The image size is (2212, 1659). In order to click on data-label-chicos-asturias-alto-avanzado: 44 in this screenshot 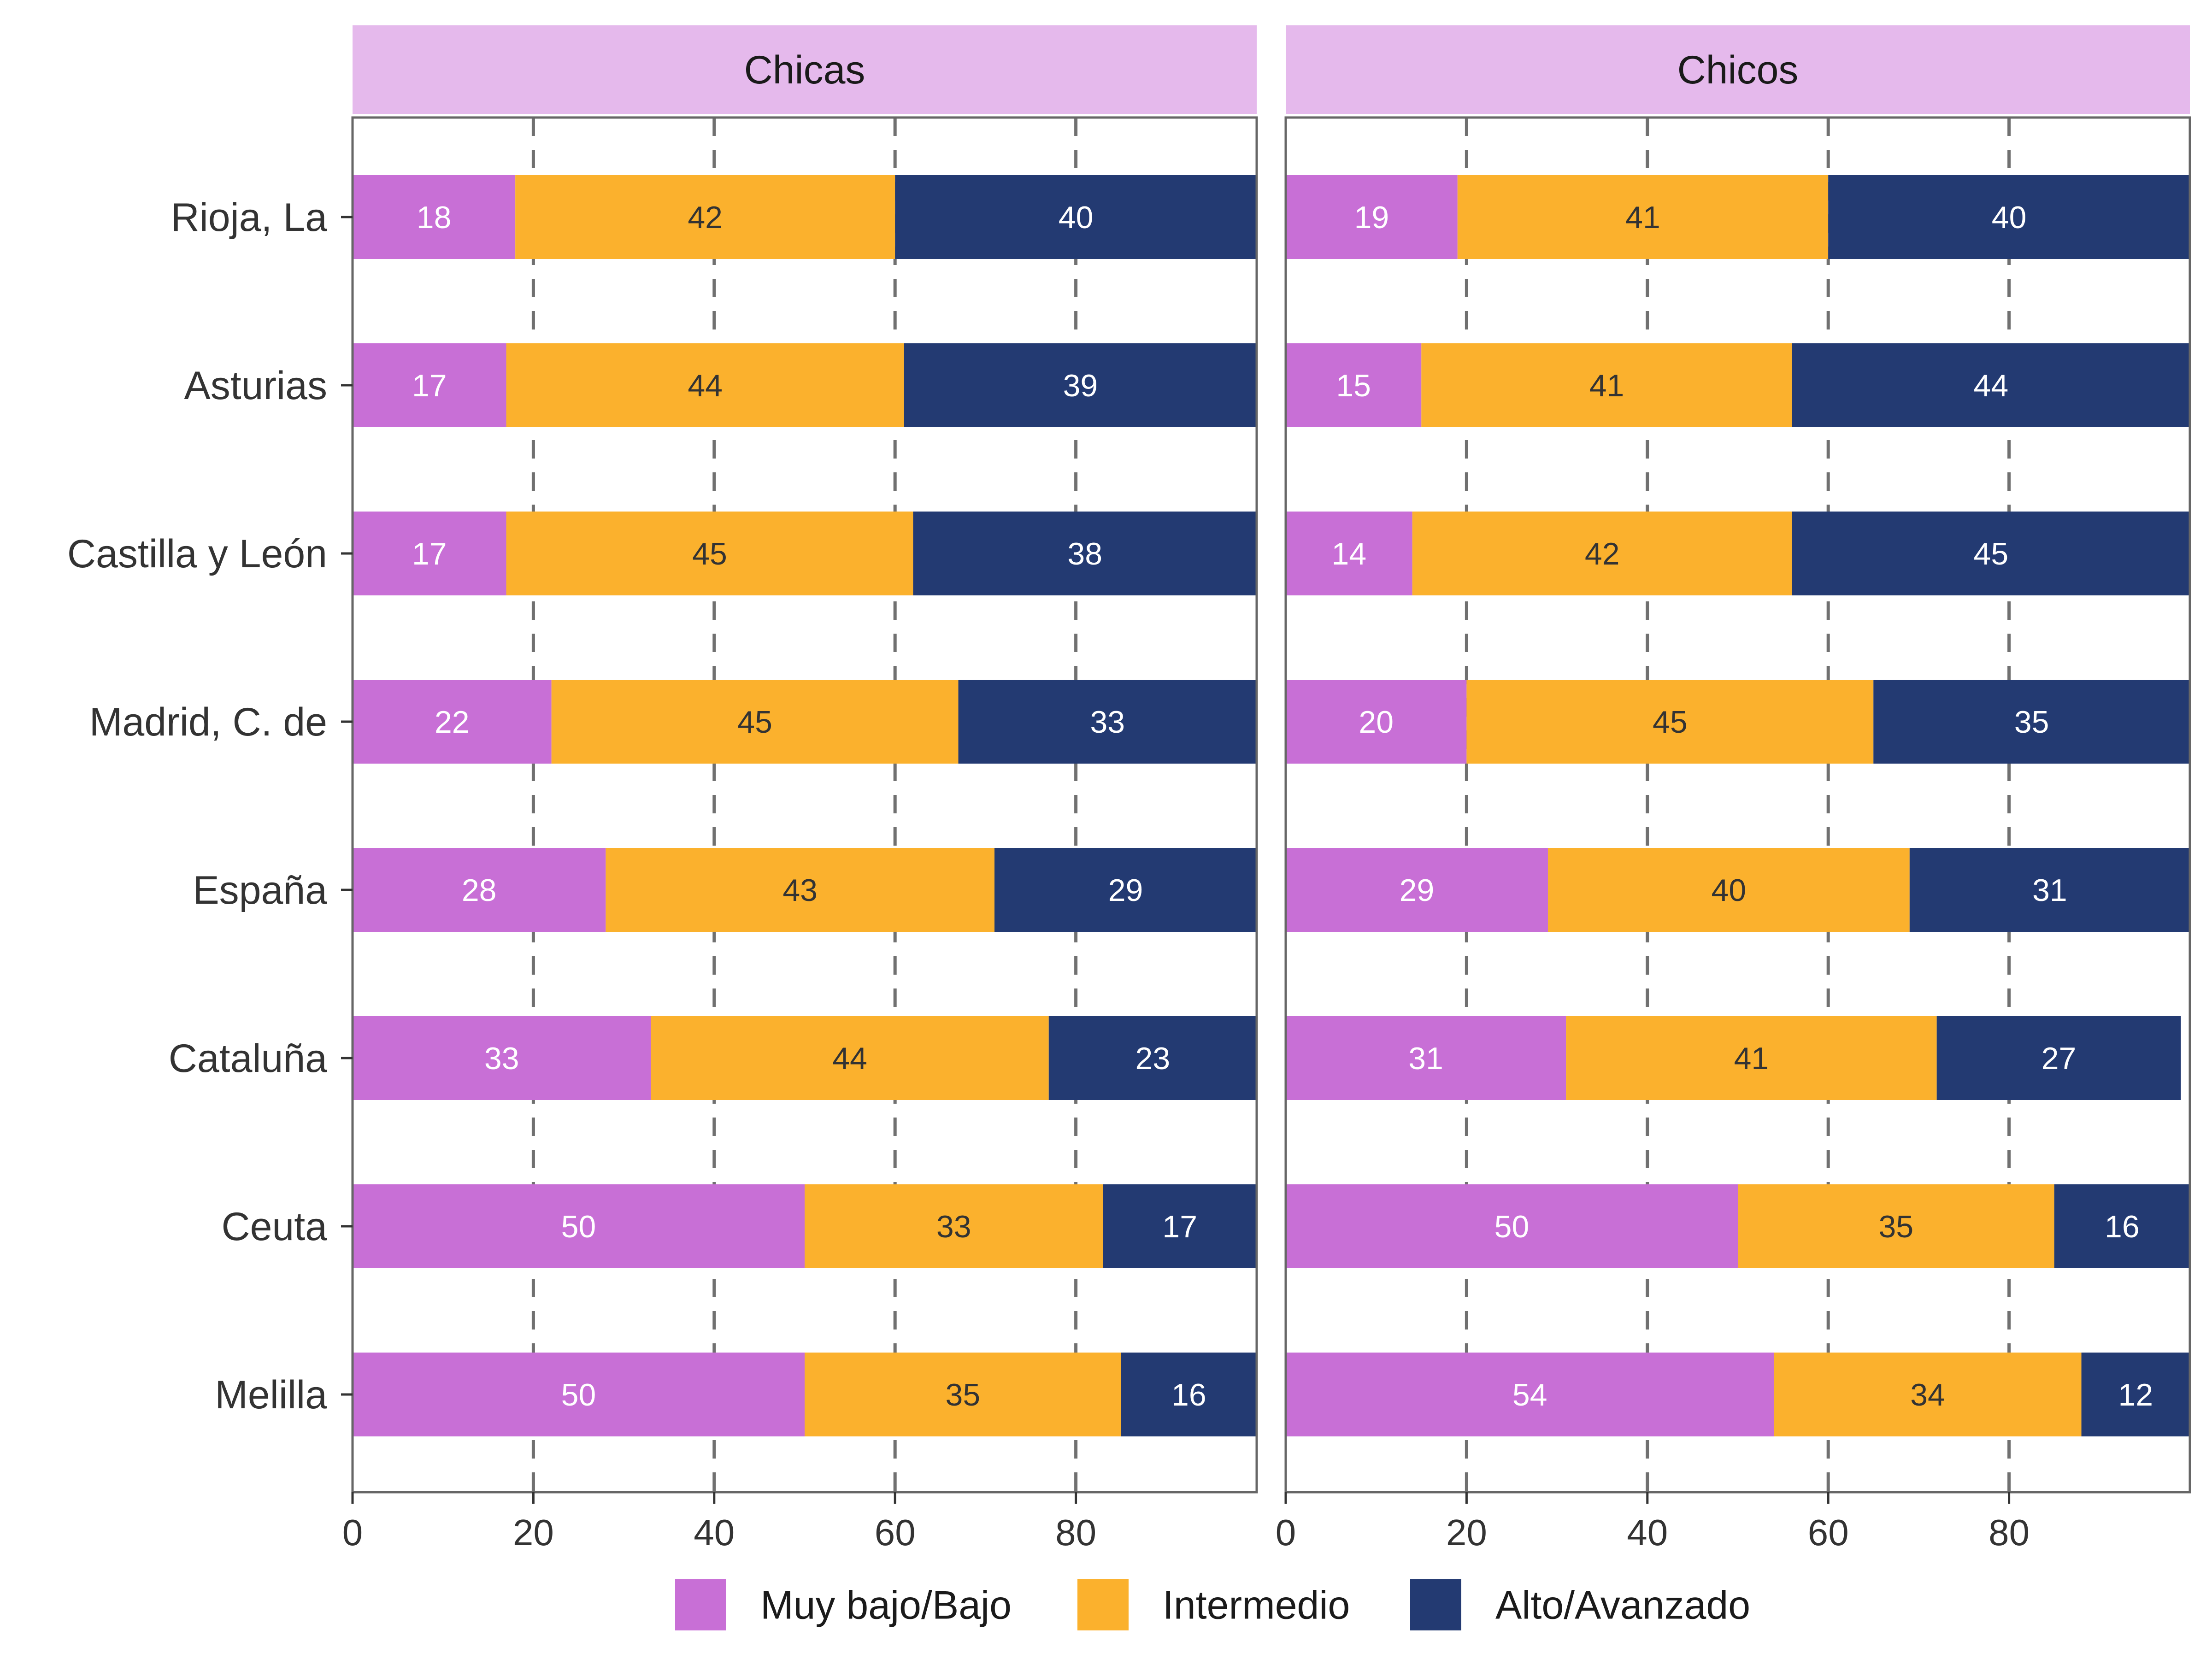, I will do `click(1991, 385)`.